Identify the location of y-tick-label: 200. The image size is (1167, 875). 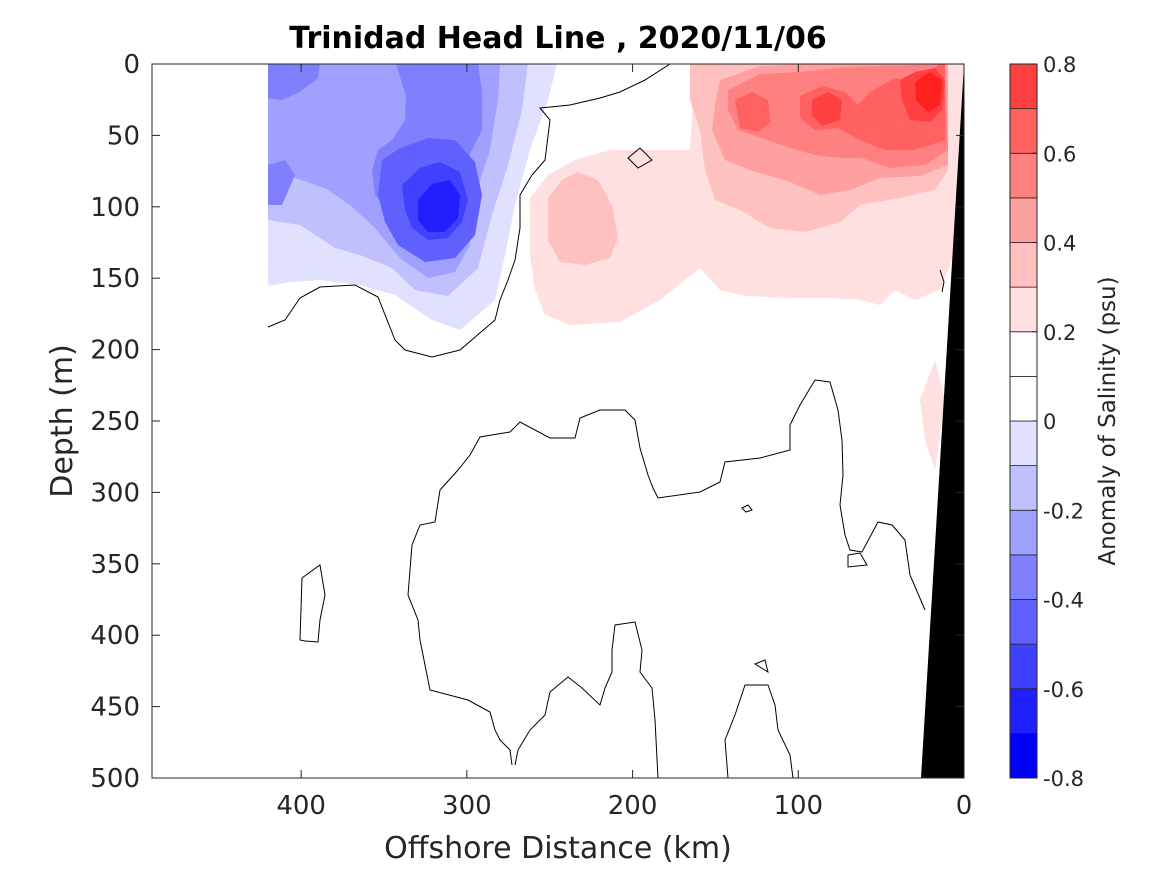
(115, 351).